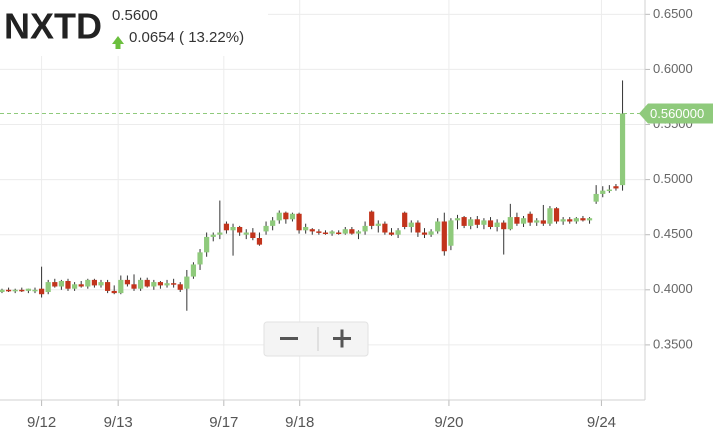 The height and width of the screenshot is (442, 714). I want to click on last-price-label: 0.560000, so click(677, 113).